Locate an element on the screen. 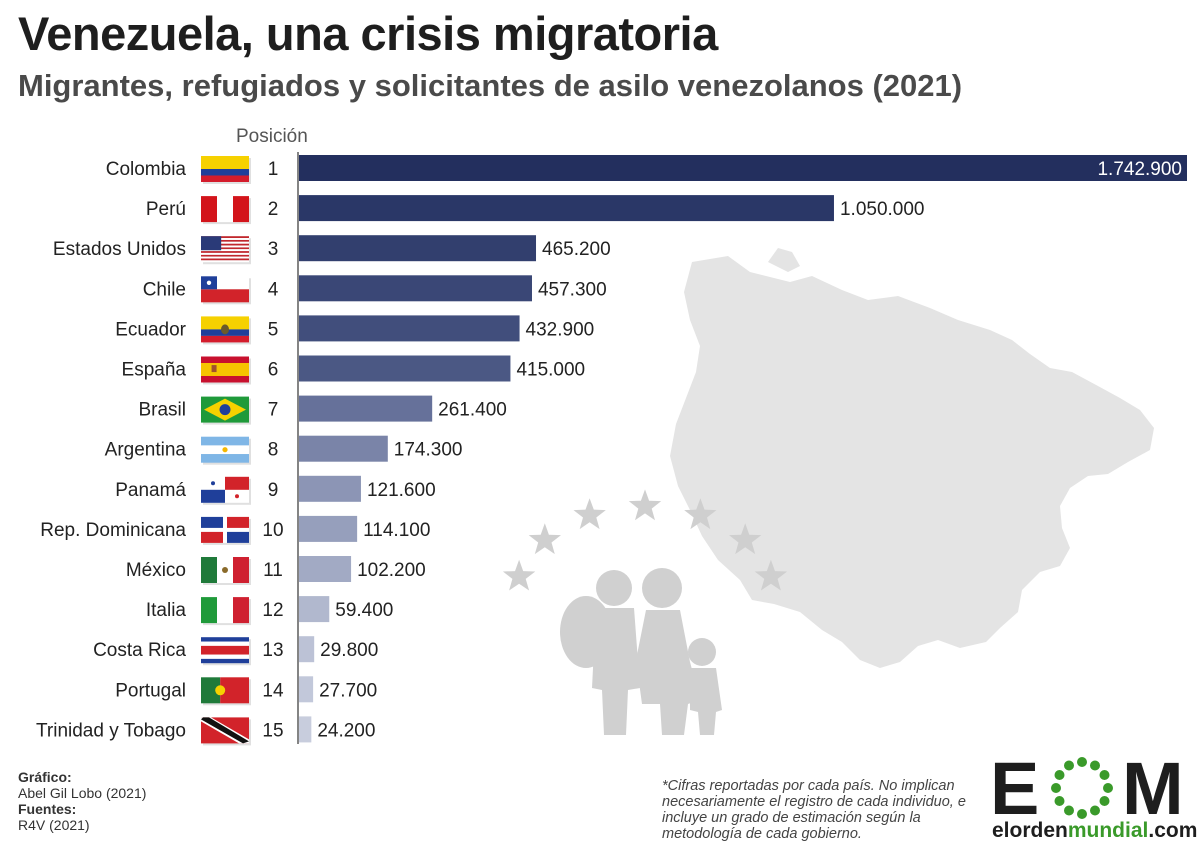 This screenshot has width=1200, height=849. position-number: 4 is located at coordinates (273, 289).